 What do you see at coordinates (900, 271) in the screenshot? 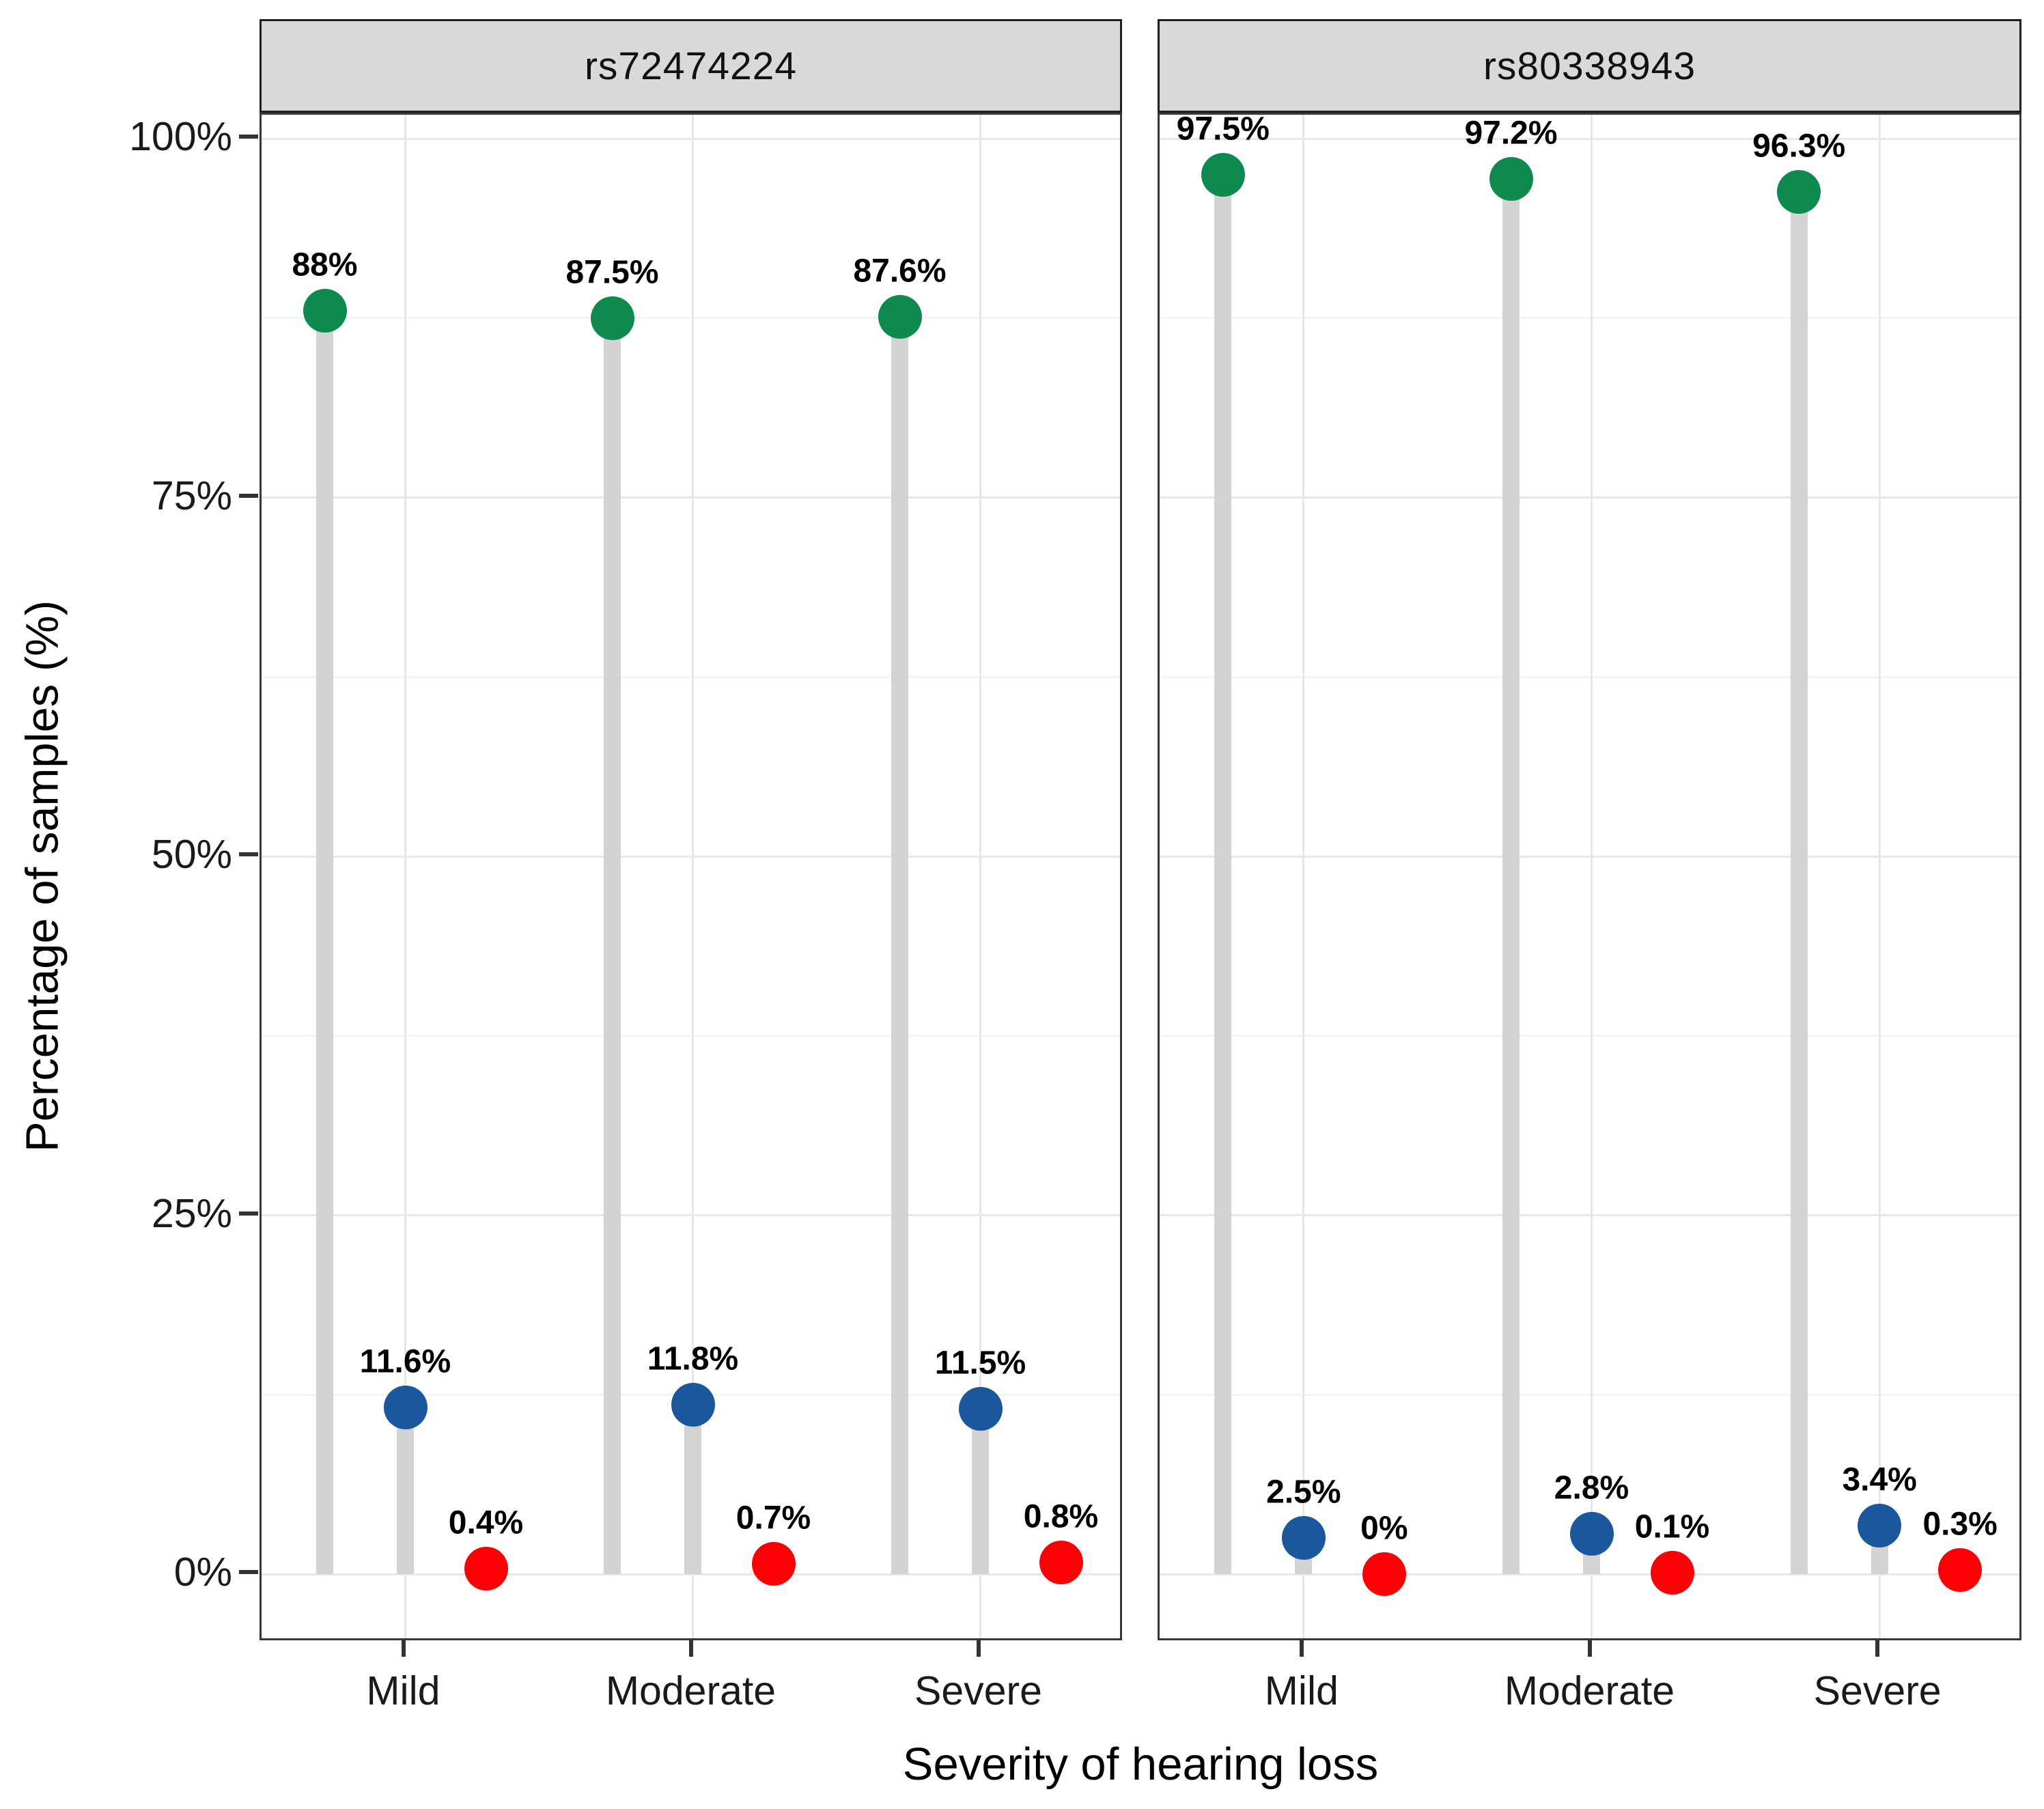
I see `value-label: 87.6%` at bounding box center [900, 271].